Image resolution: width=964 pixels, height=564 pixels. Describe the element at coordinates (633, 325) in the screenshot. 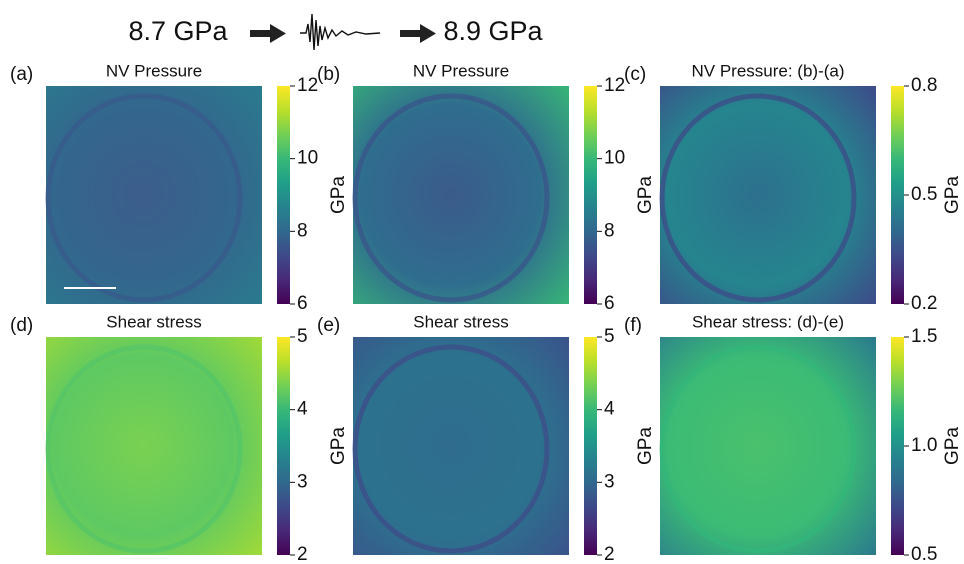

I see `panel-label: (f)` at that location.